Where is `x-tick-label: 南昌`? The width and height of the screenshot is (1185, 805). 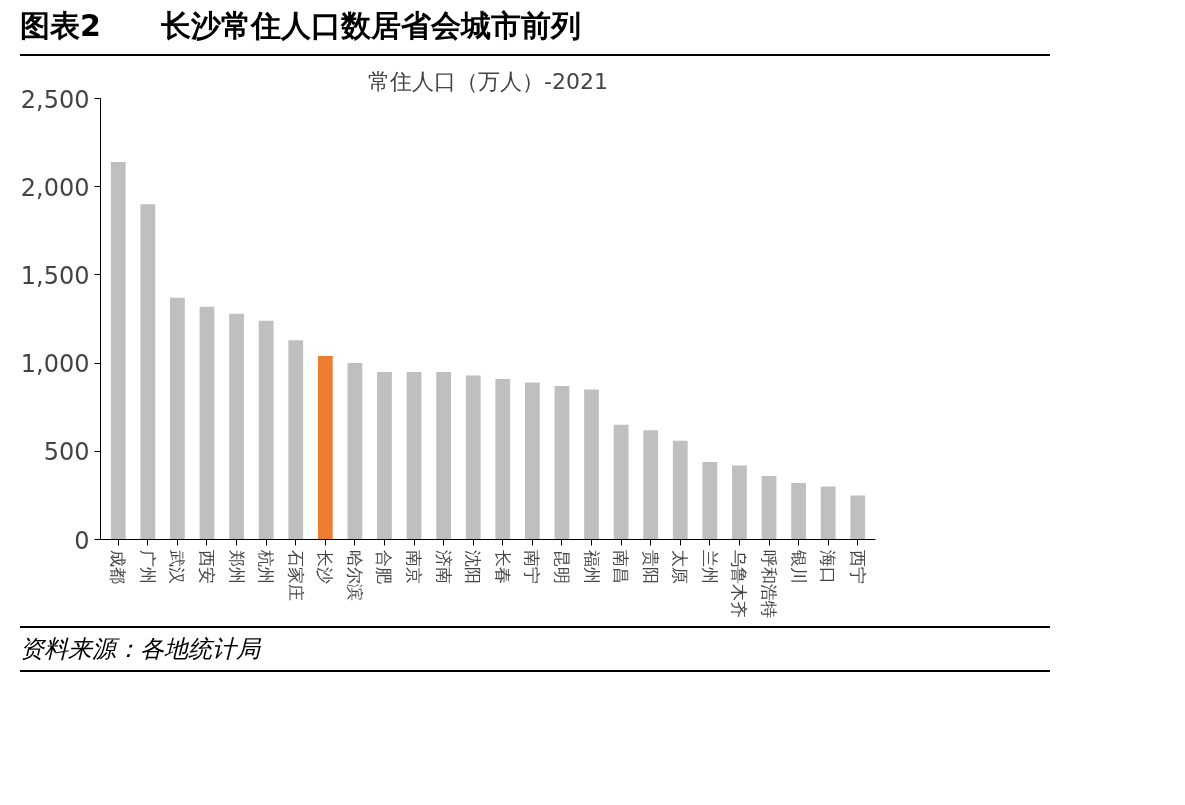 x-tick-label: 南昌 is located at coordinates (621, 567).